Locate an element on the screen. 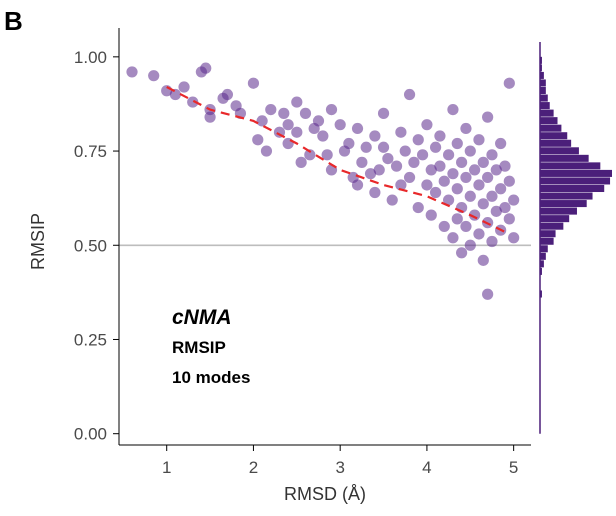  y-axis-title: RMSIP is located at coordinates (38, 241).